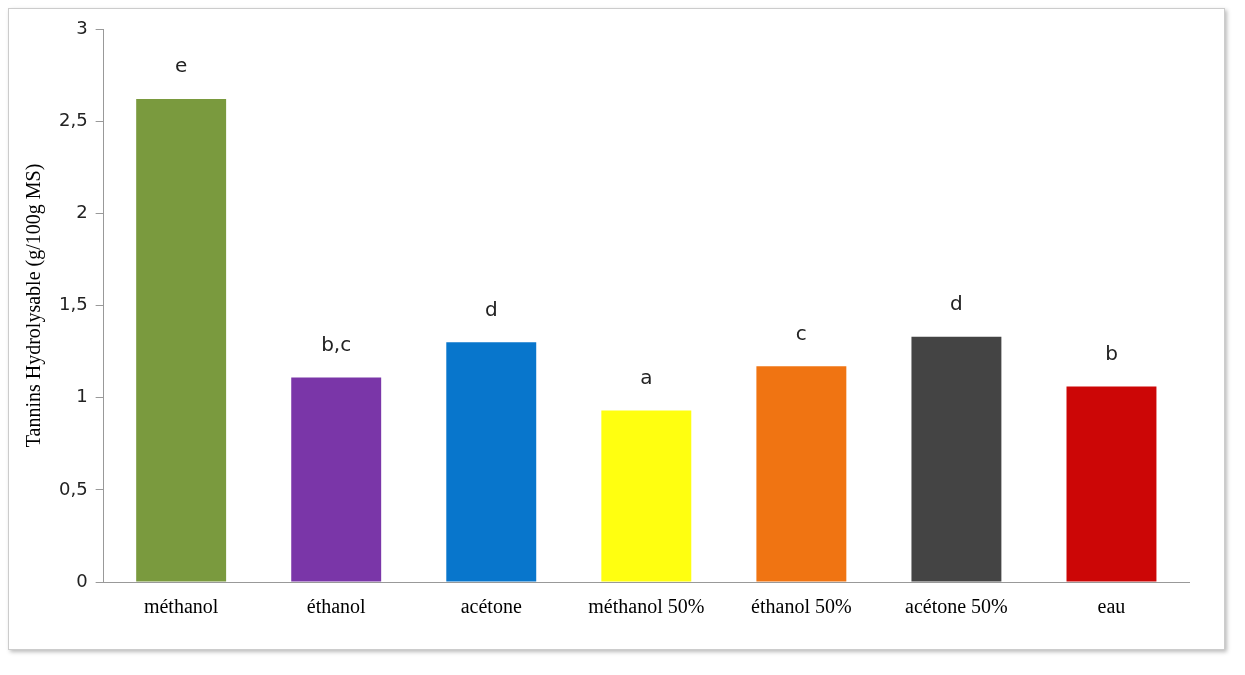 The image size is (1245, 675). Describe the element at coordinates (73, 304) in the screenshot. I see `y-tick-label: 1,5` at that location.